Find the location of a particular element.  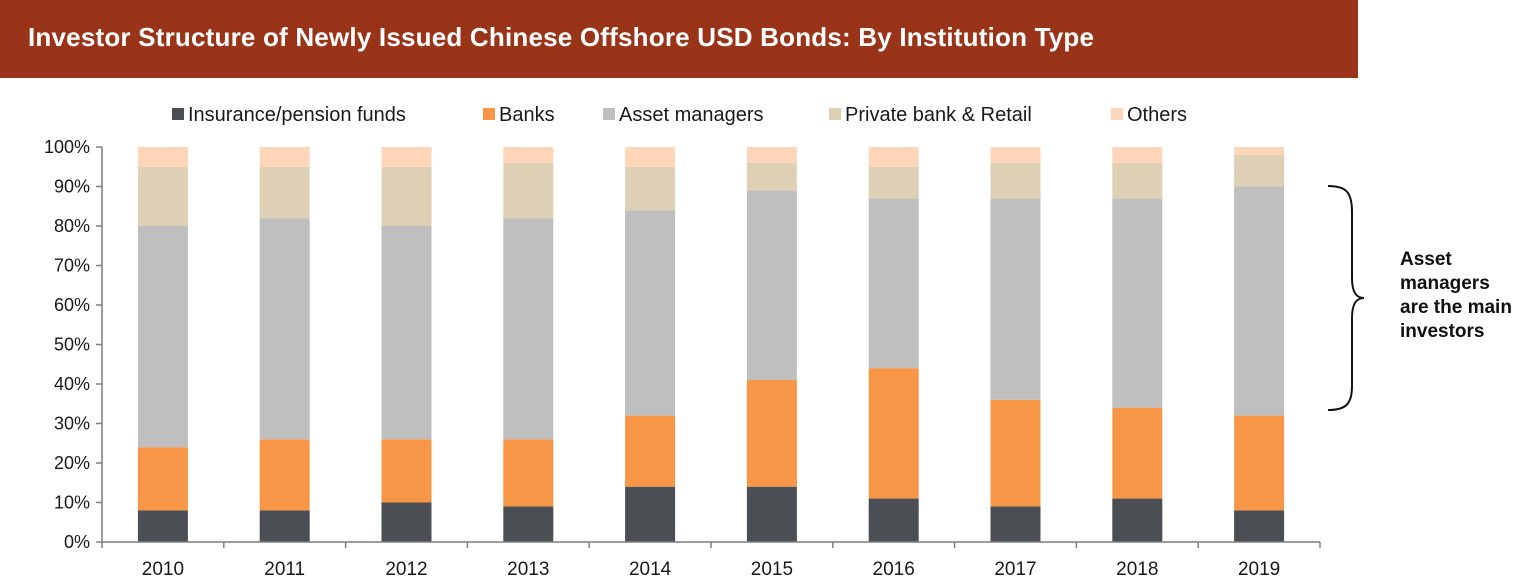

legend-label: Others is located at coordinates (1157, 115).